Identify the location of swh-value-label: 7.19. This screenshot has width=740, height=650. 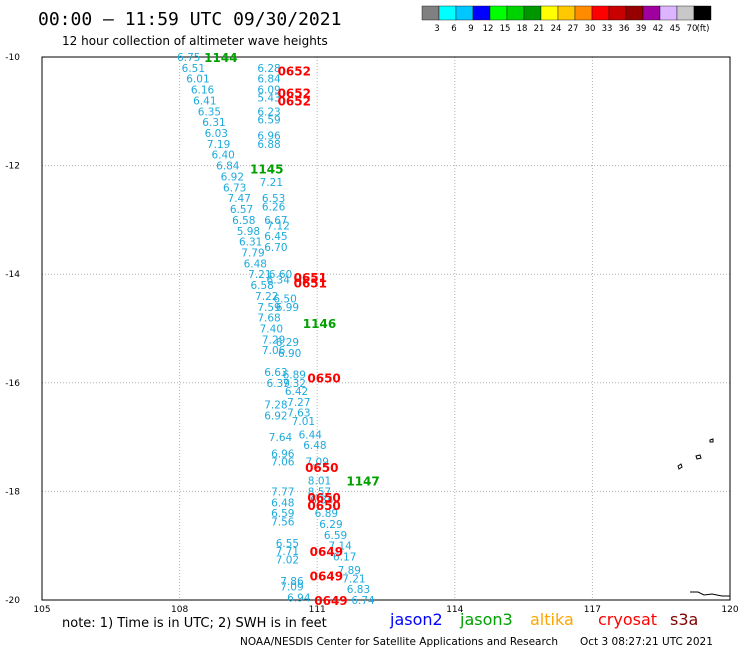
(218, 145).